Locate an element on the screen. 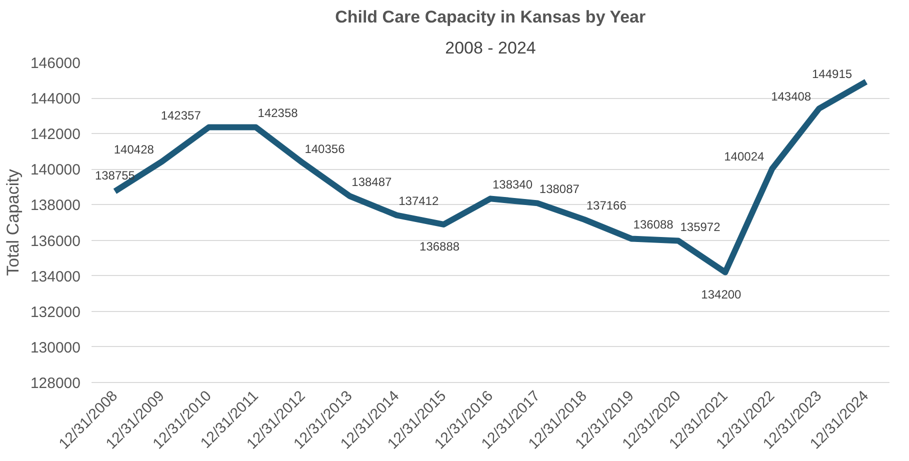 The width and height of the screenshot is (909, 461). y-tick-label: 132000 is located at coordinates (55, 312).